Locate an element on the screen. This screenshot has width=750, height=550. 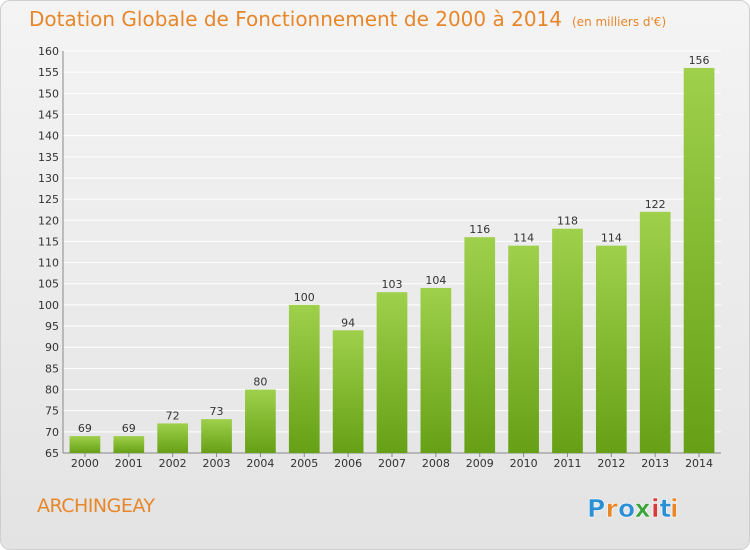
x-tick-label-2011: 2011 is located at coordinates (567, 463).